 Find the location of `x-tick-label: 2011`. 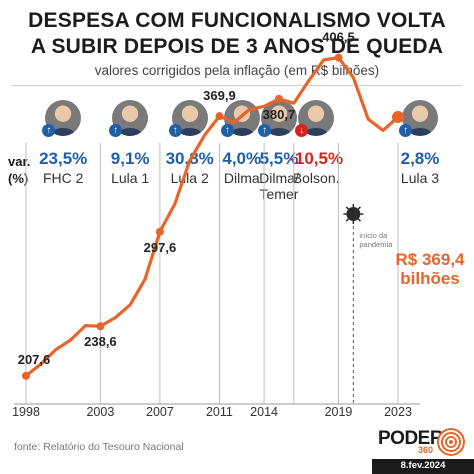

x-tick-label: 2011 is located at coordinates (219, 412).